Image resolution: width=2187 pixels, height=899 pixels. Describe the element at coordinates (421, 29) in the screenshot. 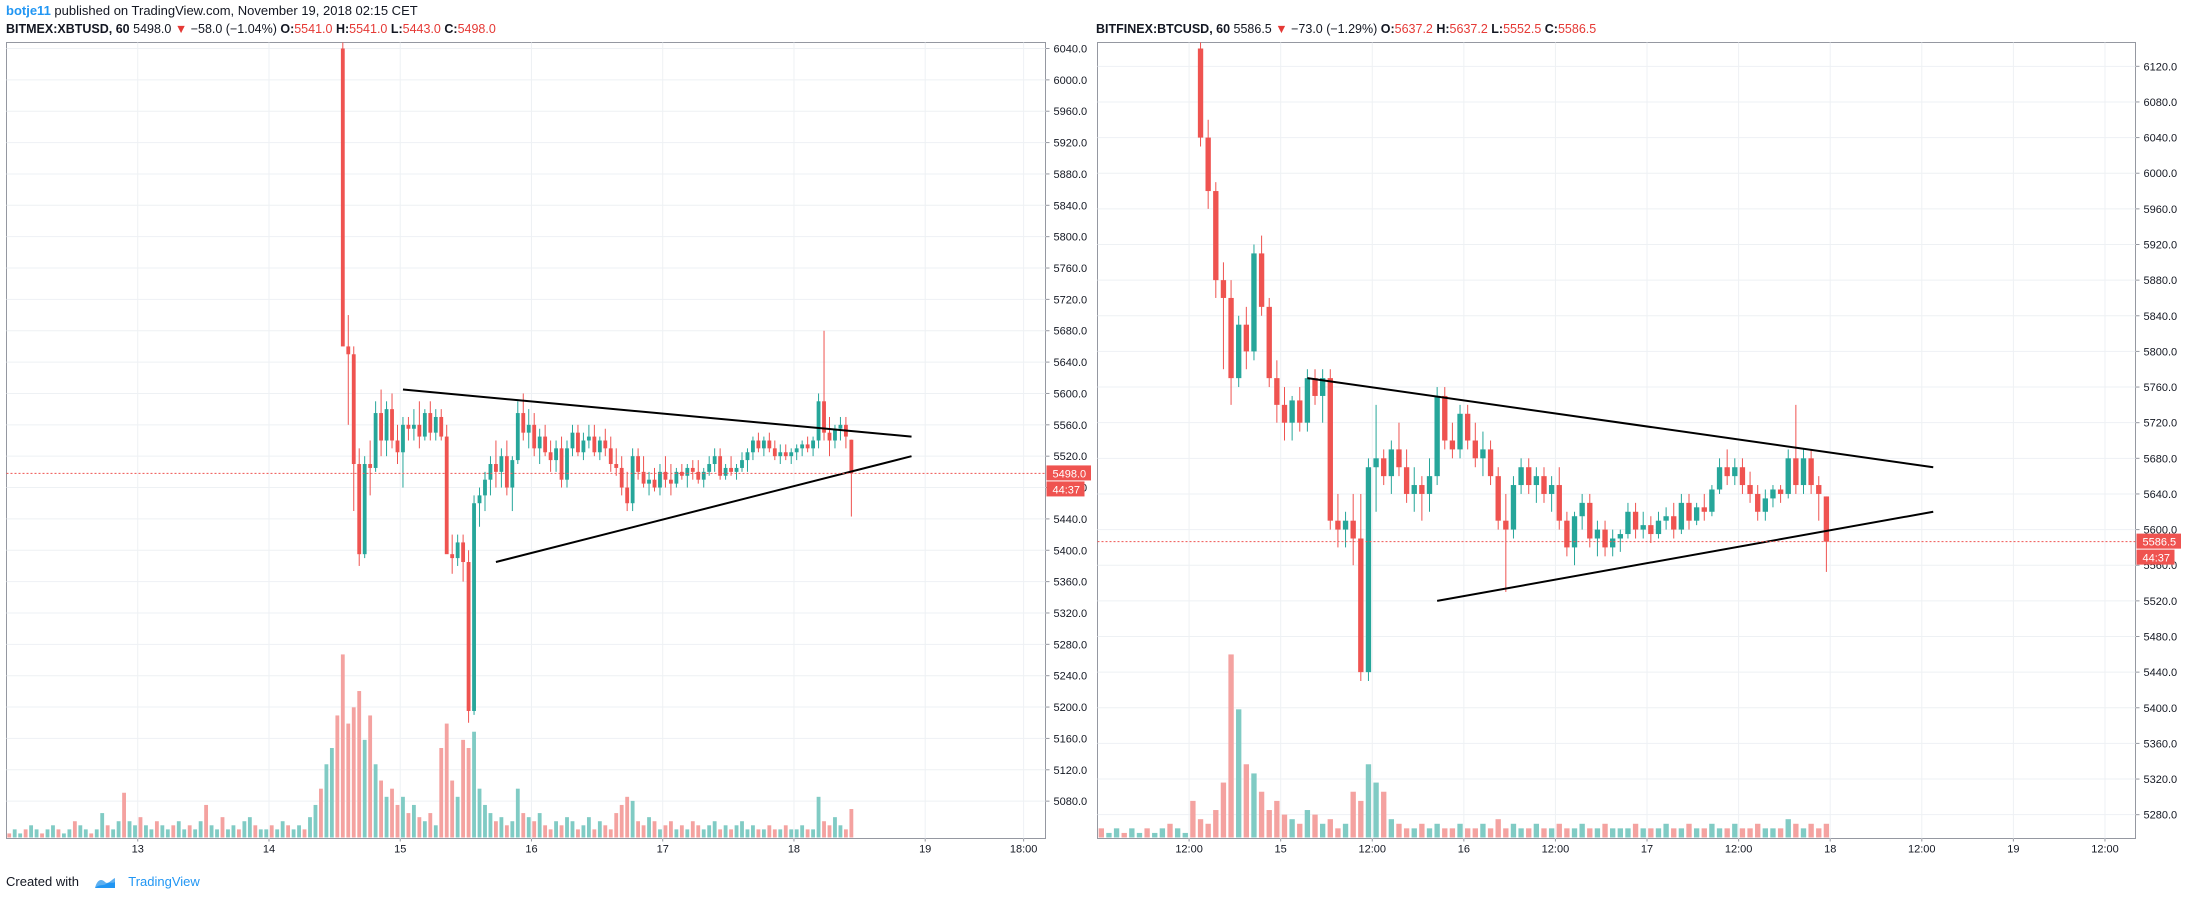

I see `low-value: 5443.0` at that location.